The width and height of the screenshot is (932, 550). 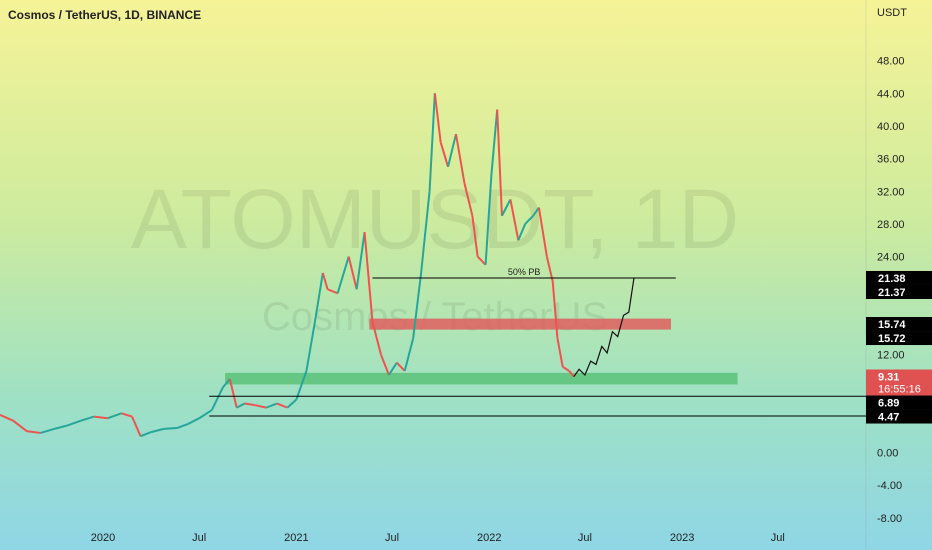 What do you see at coordinates (435, 317) in the screenshot?
I see `watermark-name: Cosmos / TetherUS` at bounding box center [435, 317].